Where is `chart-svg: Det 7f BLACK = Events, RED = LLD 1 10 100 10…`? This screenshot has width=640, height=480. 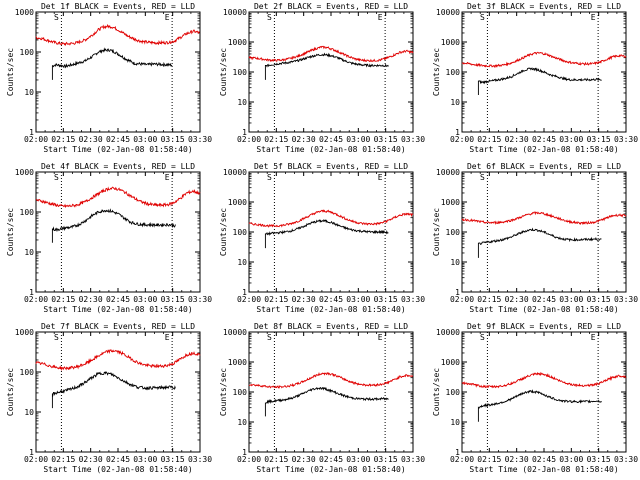 chart-svg: Det 7f BLACK = Events, RED = LLD 1 10 100 10… is located at coordinates (109, 398).